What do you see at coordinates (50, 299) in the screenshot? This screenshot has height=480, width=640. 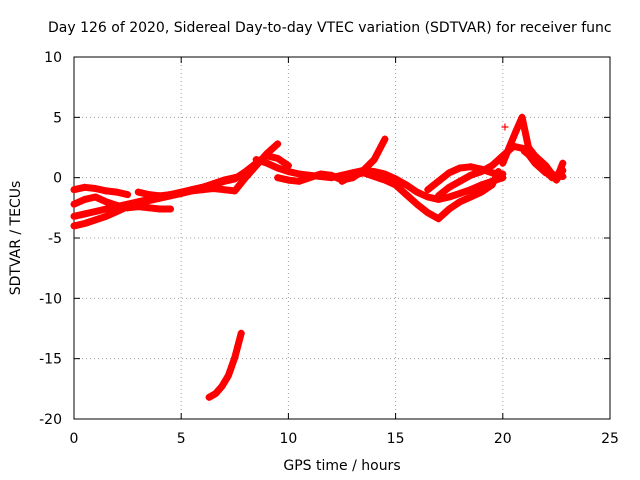 I see `y-tick-label: -10` at bounding box center [50, 299].